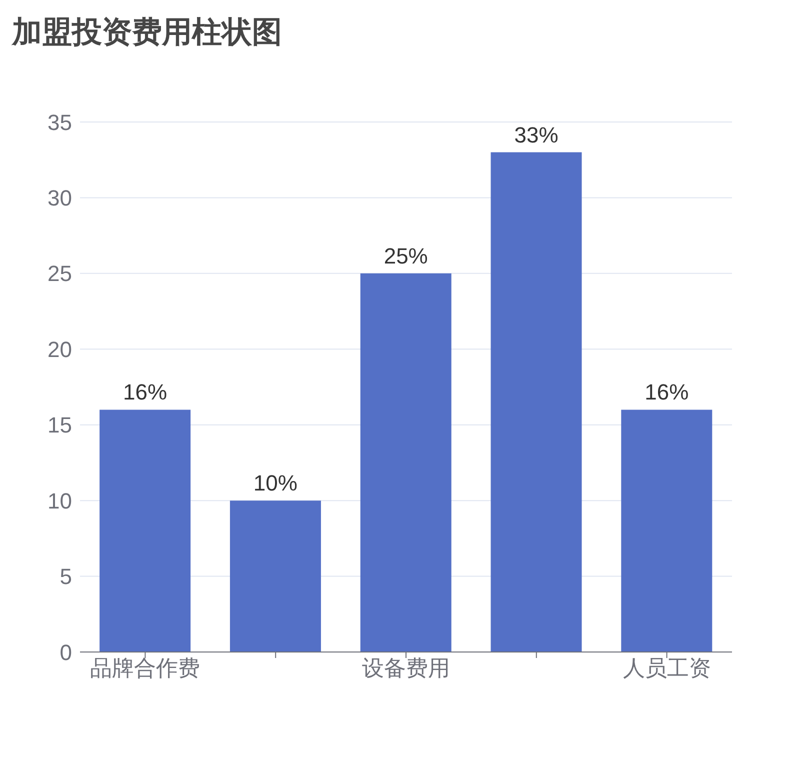  Describe the element at coordinates (60, 425) in the screenshot. I see `y-tick-label: 15` at that location.